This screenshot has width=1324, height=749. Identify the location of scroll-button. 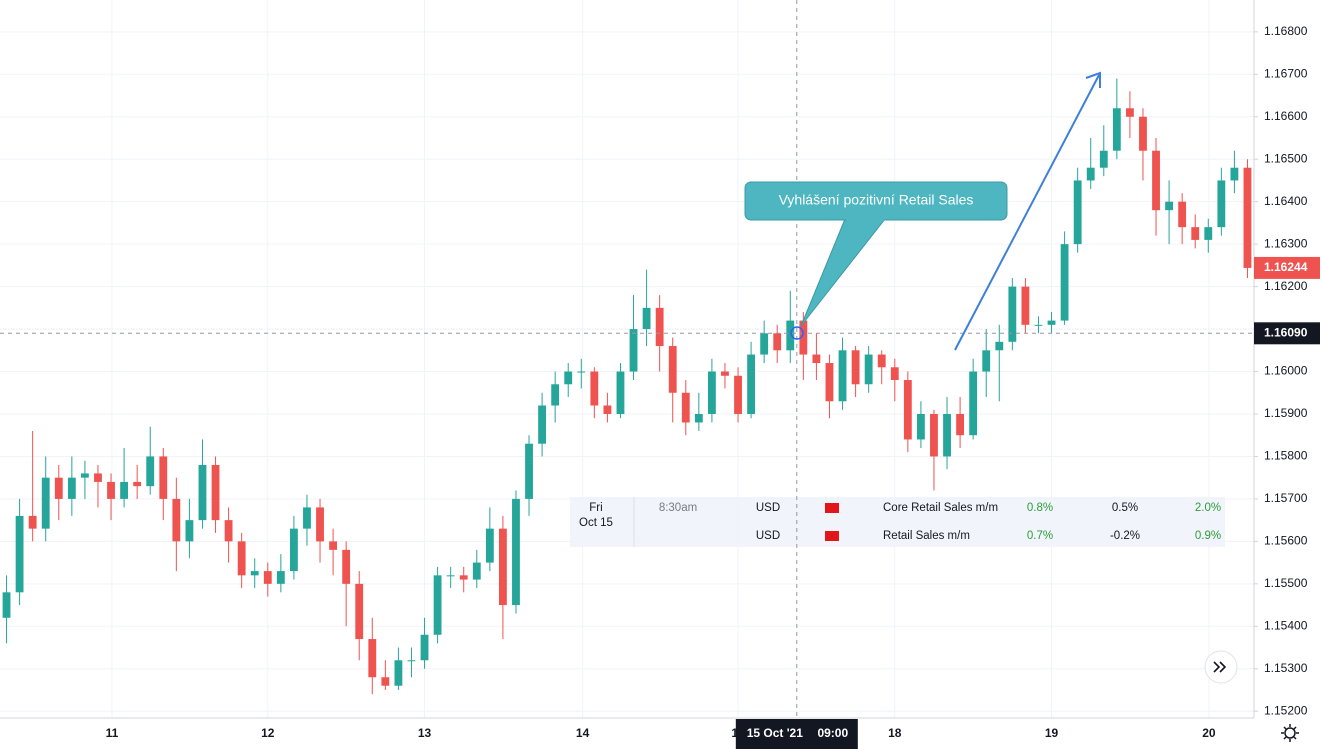
(1221, 667).